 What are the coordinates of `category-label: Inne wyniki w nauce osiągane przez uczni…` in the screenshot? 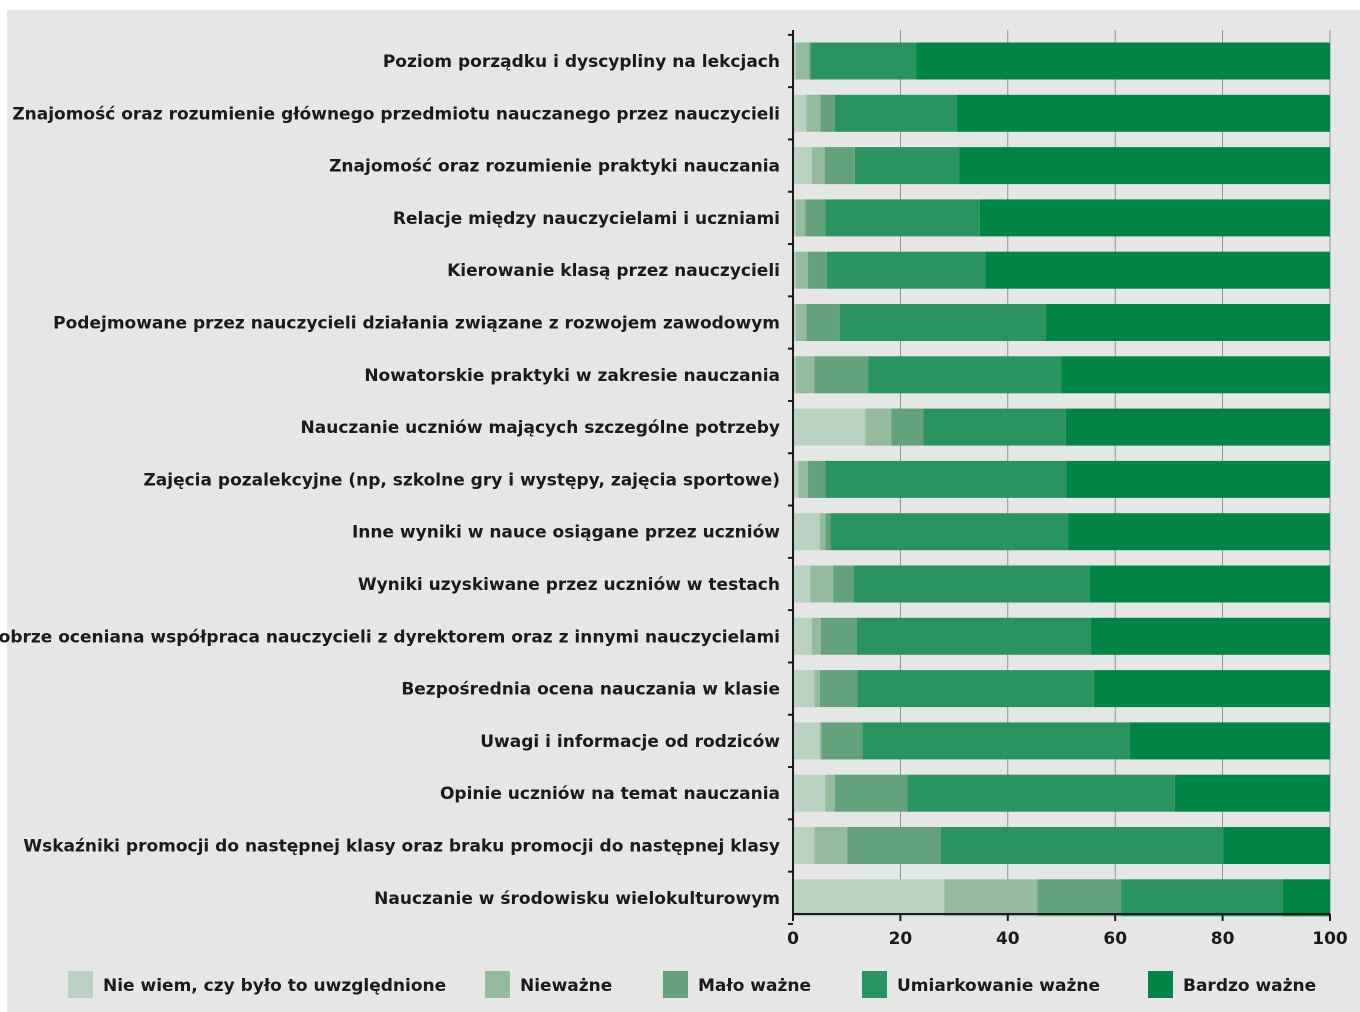 It's located at (566, 533).